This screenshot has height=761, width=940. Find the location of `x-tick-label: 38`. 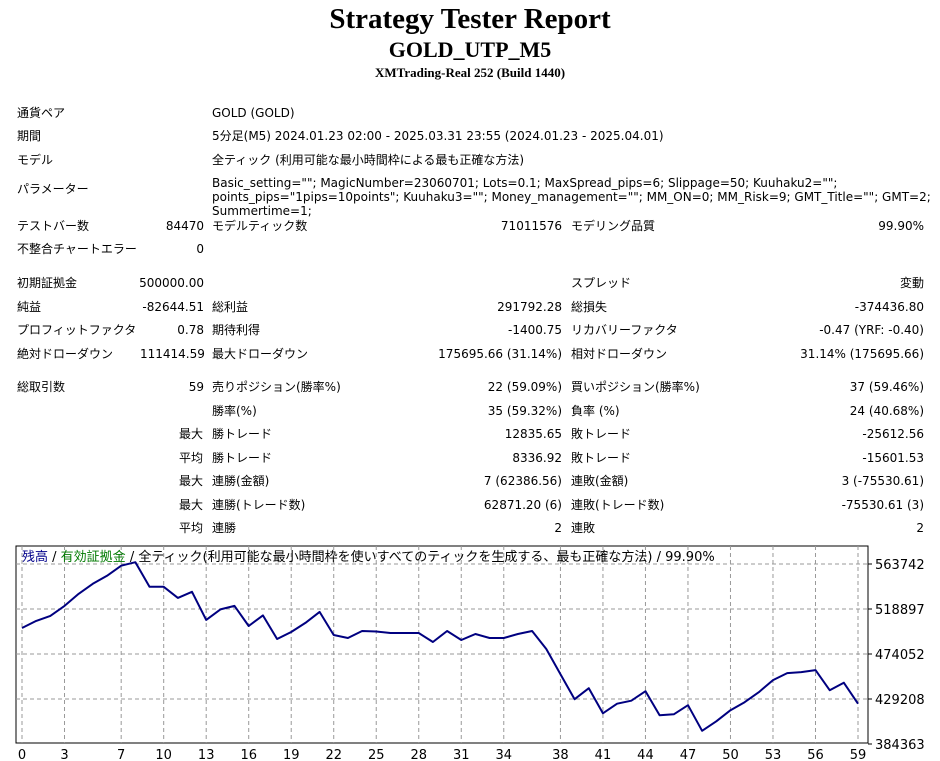

x-tick-label: 38 is located at coordinates (560, 754).